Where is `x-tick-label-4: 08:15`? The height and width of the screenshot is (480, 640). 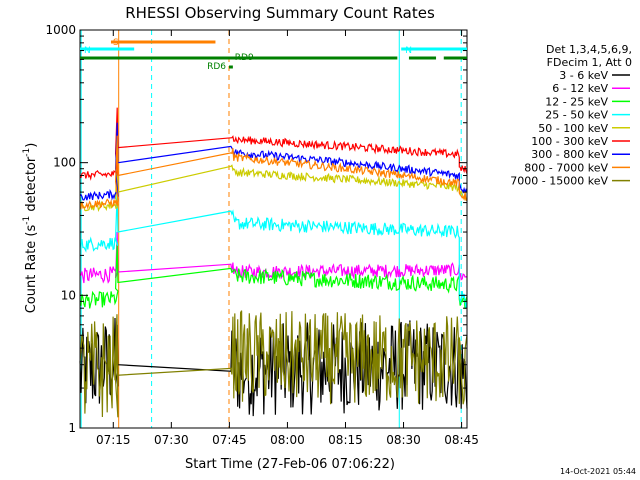 x-tick-label-4: 08:15 is located at coordinates (345, 440).